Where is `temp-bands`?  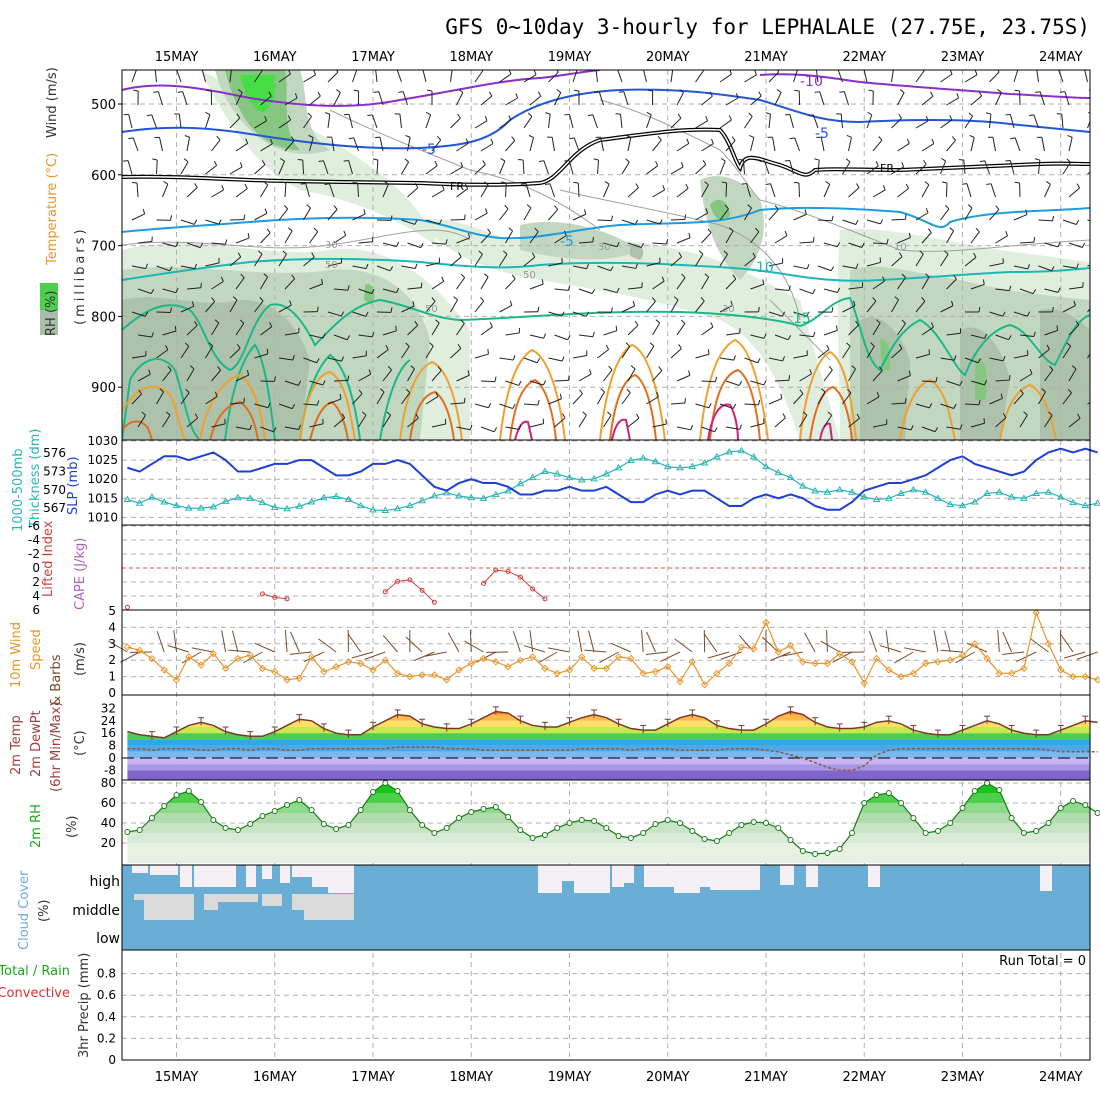
temp-bands is located at coordinates (608, 745).